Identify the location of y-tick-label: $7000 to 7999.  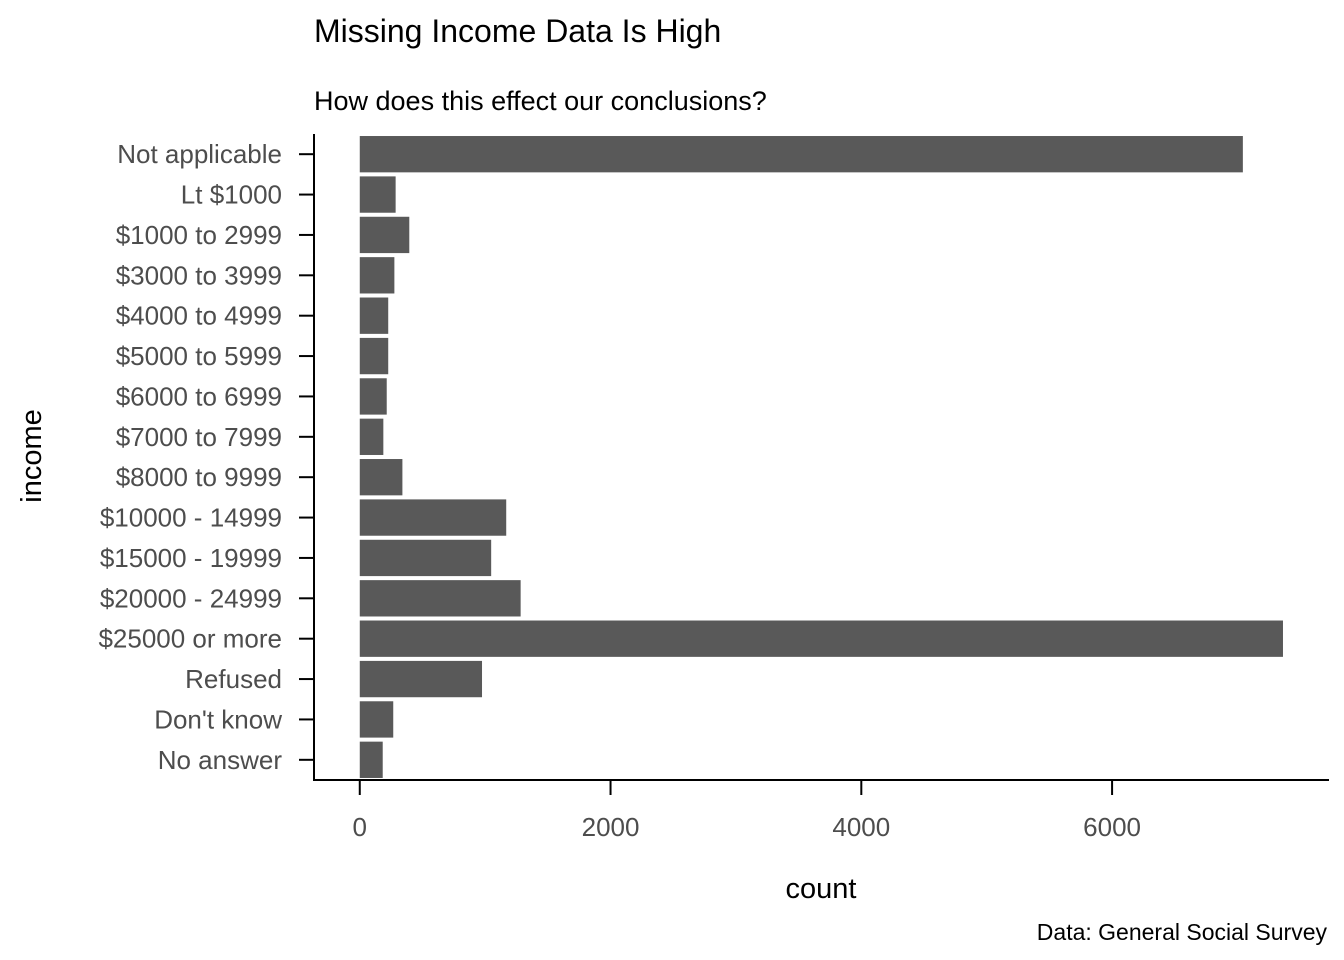
(199, 437).